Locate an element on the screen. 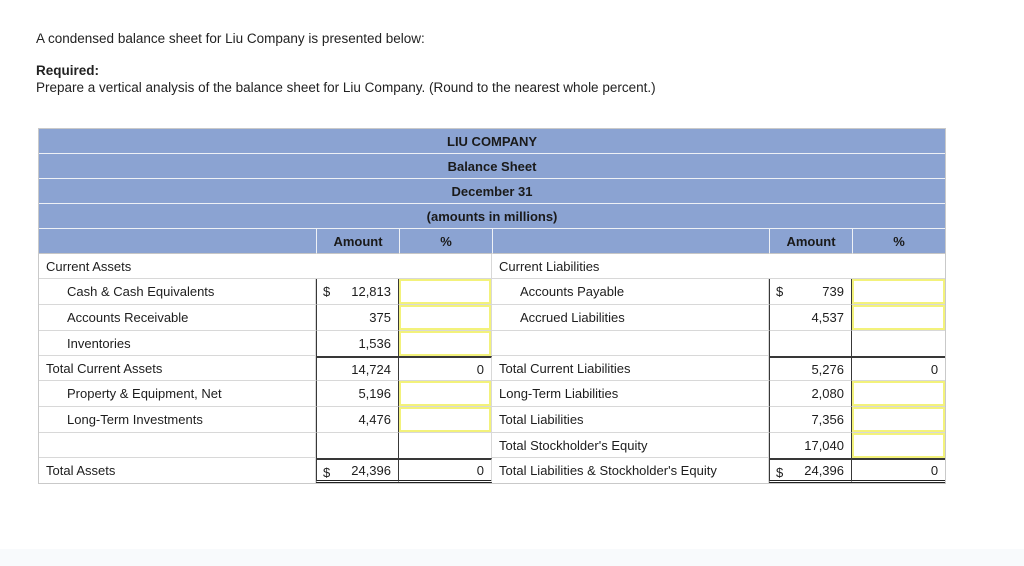 This screenshot has width=1024, height=566. column-header-blank-right is located at coordinates (630, 241).